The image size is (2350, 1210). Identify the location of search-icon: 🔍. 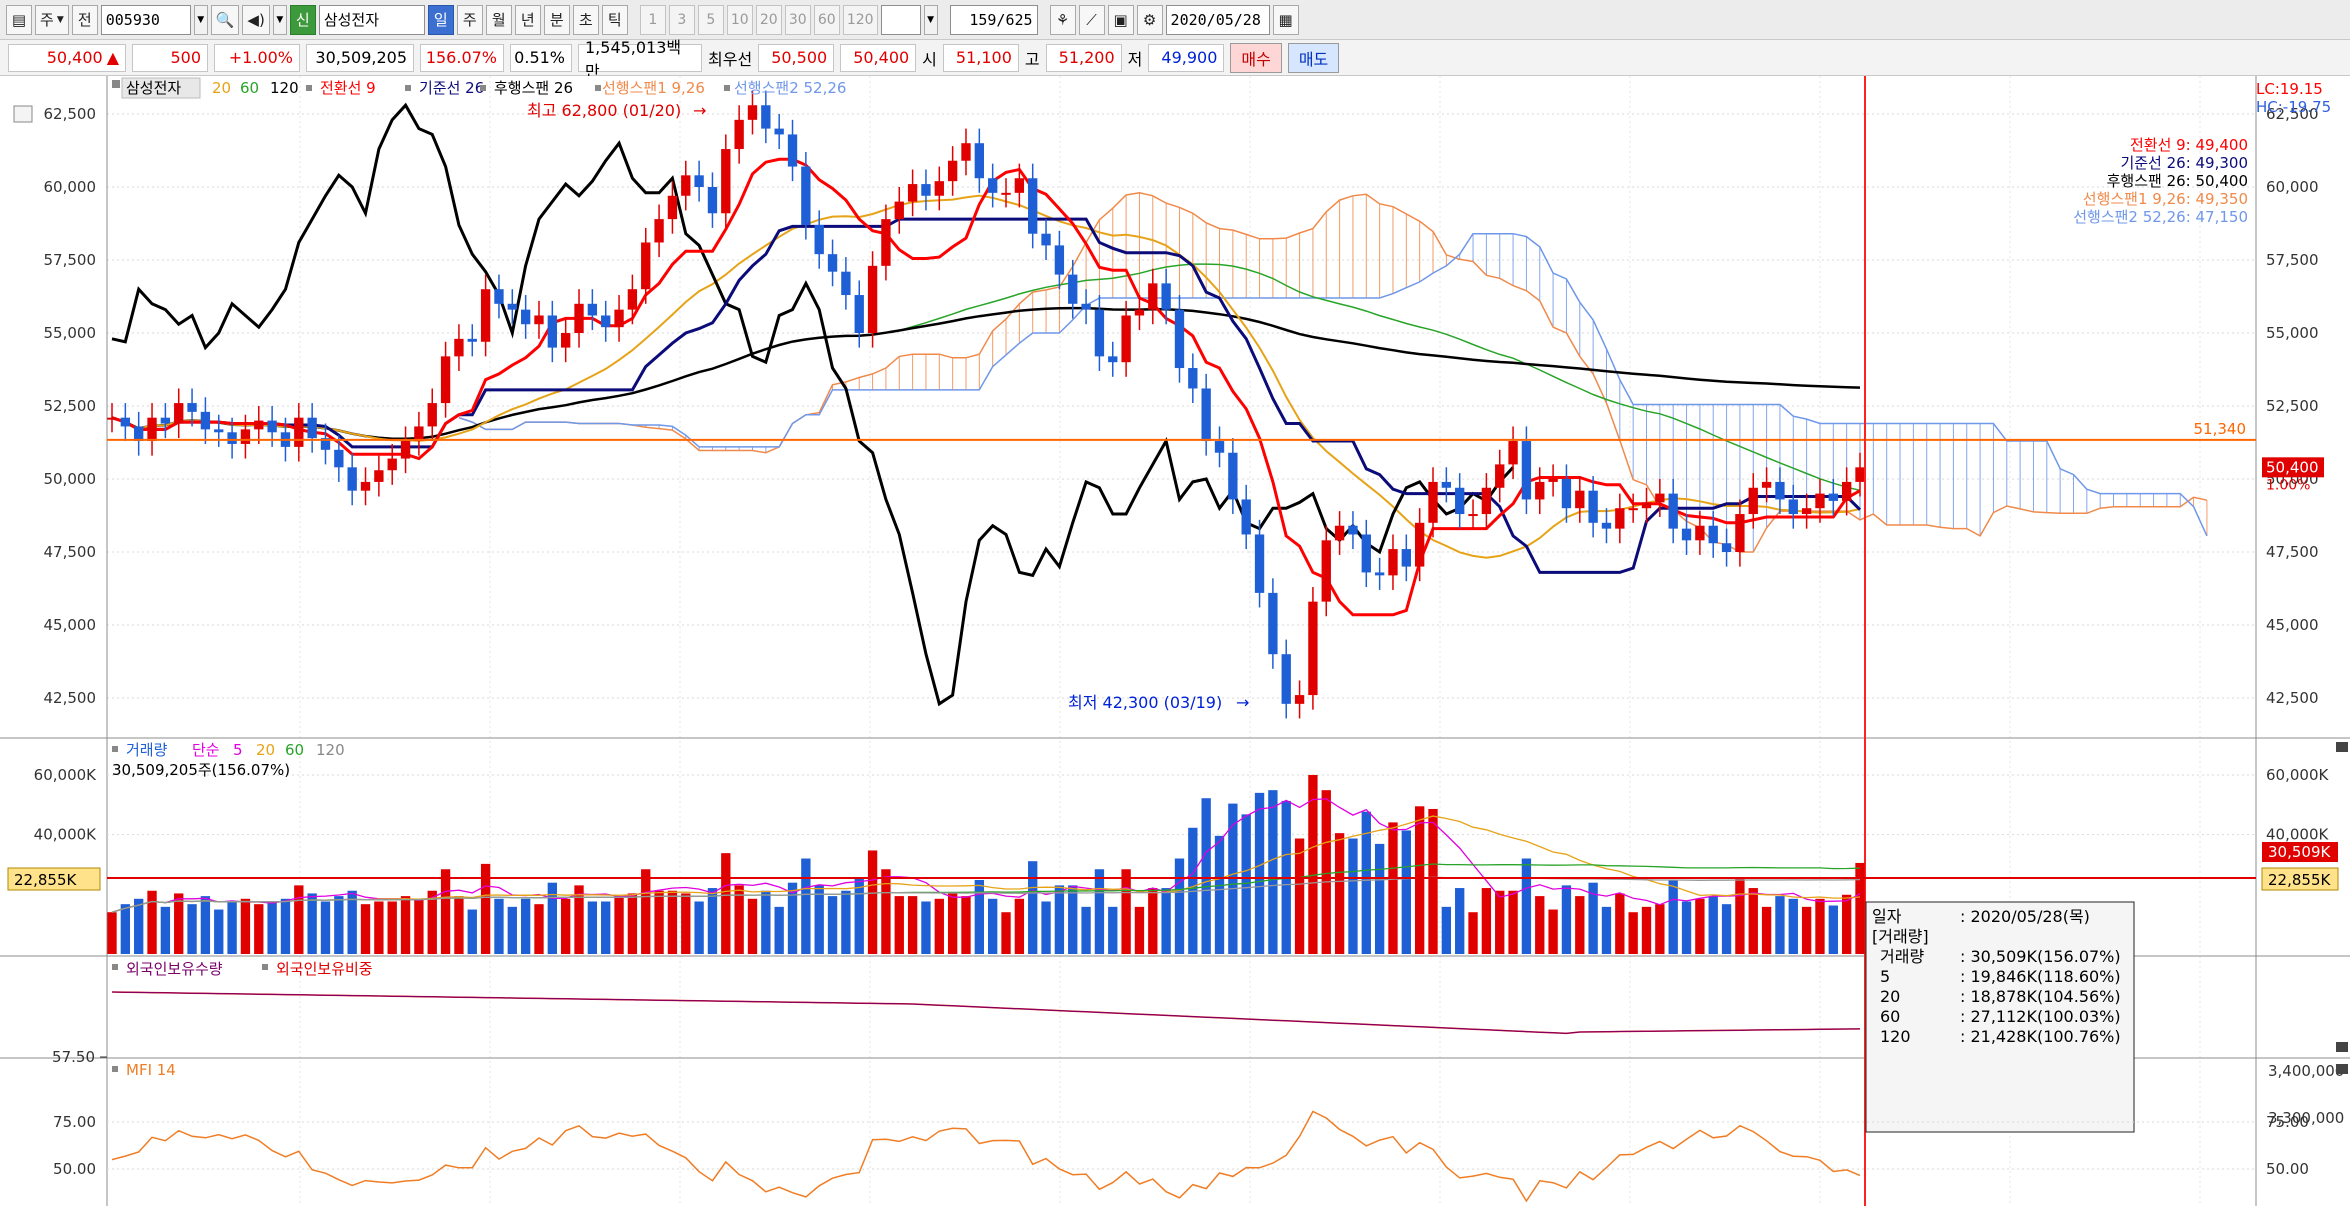
(225, 19).